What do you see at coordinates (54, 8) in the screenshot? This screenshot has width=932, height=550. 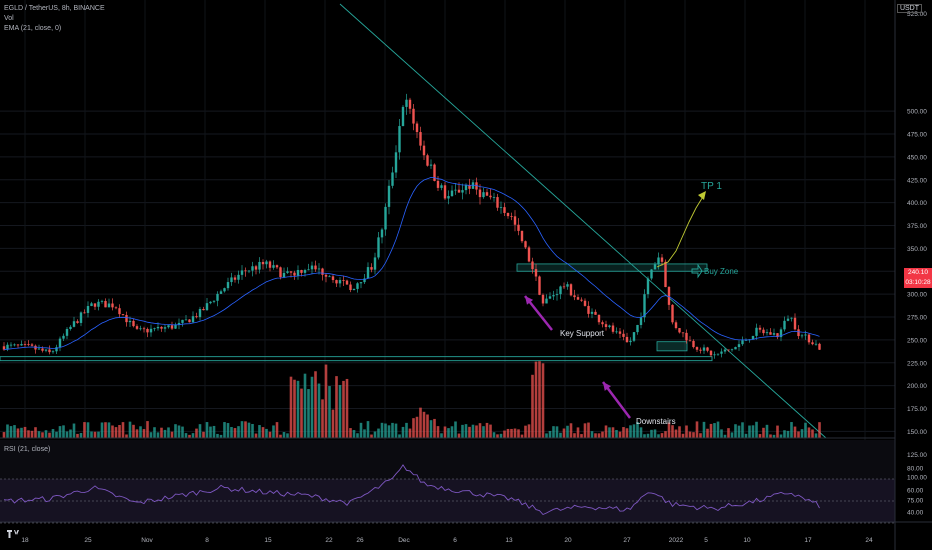 I see `symbol-title: EGLD / TetherUS, 8h, BINANCE` at bounding box center [54, 8].